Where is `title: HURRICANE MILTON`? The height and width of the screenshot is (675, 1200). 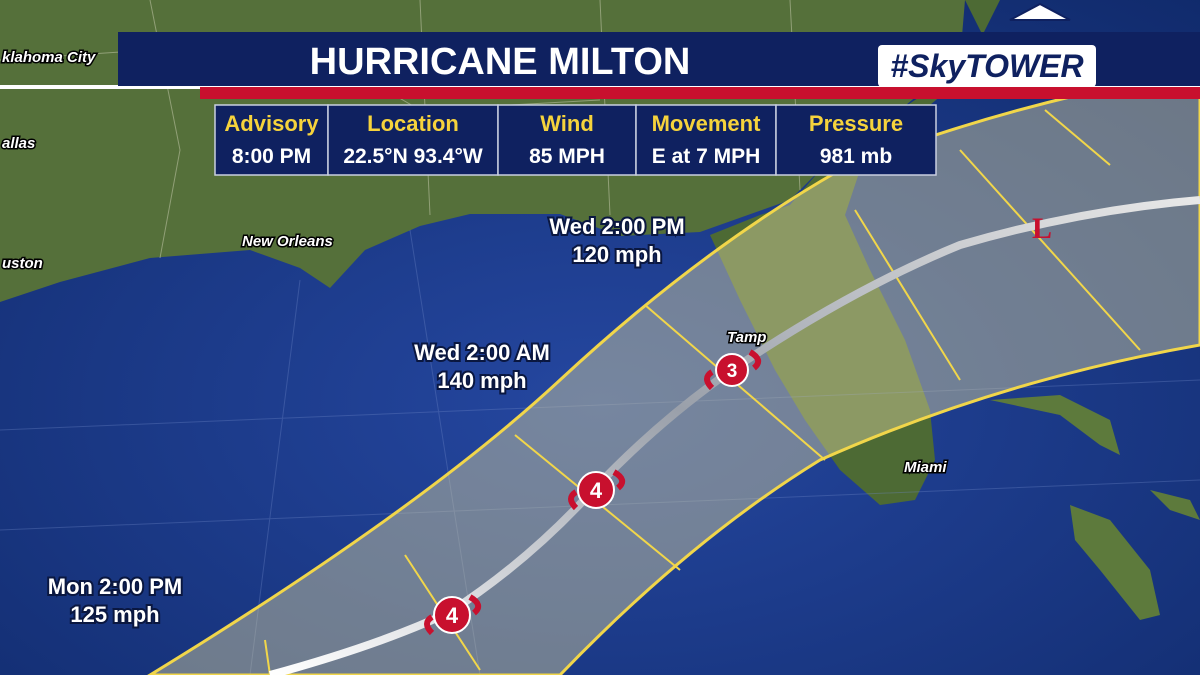
title: HURRICANE MILTON is located at coordinates (500, 62).